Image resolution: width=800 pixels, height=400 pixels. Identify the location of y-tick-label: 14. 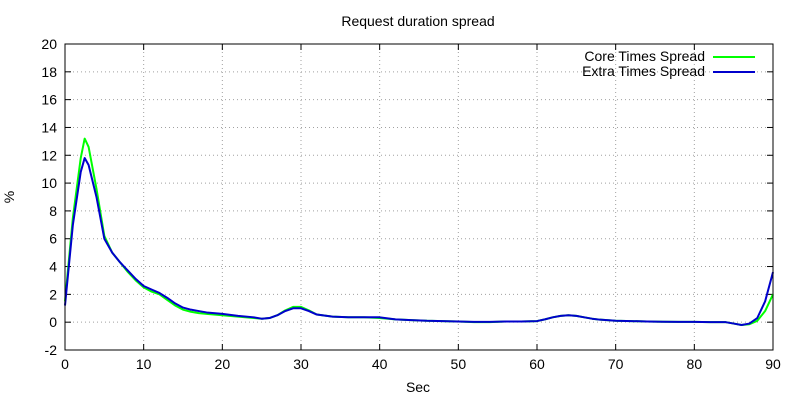
(49, 127).